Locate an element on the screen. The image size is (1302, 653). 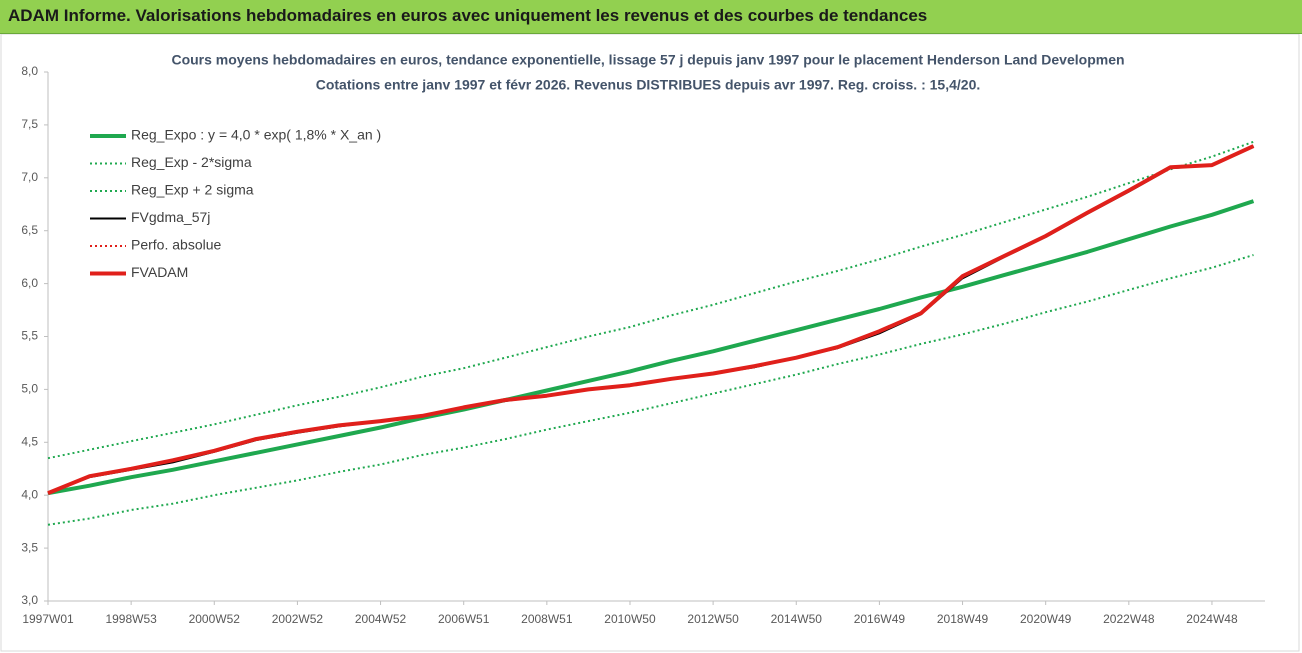
y-tick-label: 8,0 is located at coordinates (29, 71).